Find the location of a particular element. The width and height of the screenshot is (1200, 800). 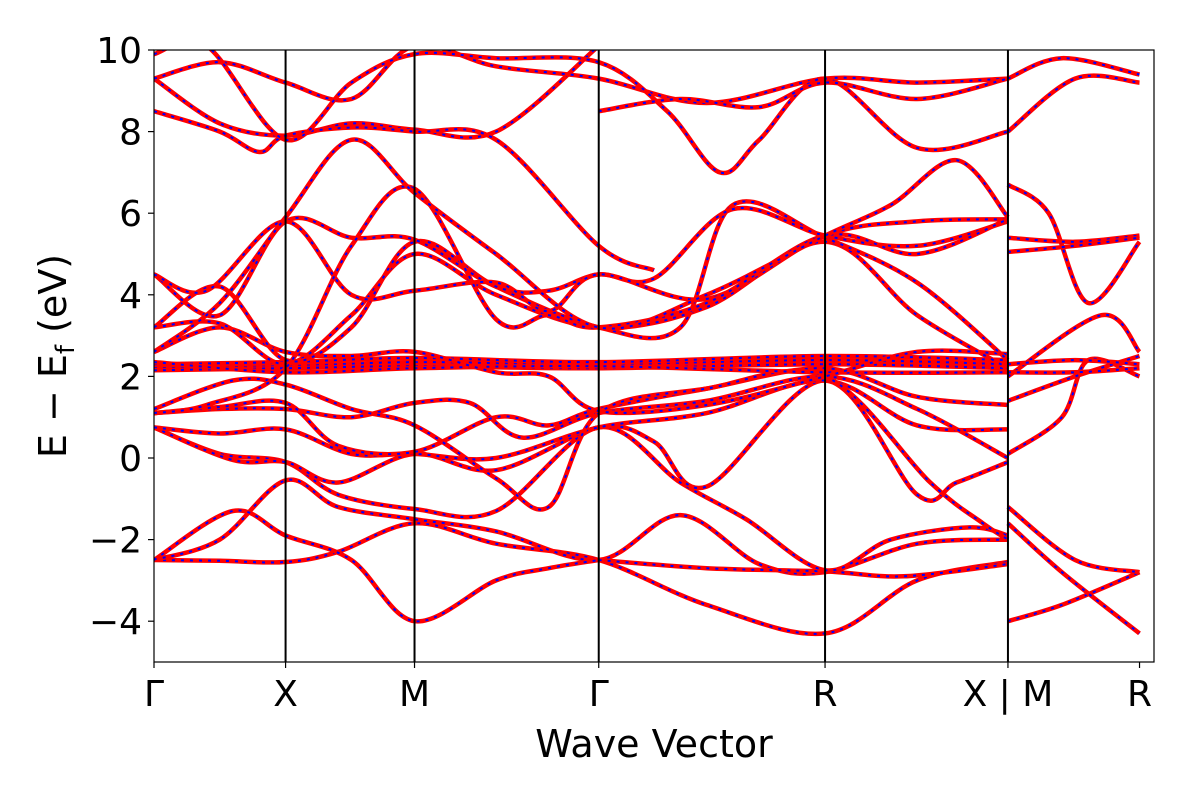

x-tick-label-6: R is located at coordinates (1139, 694).